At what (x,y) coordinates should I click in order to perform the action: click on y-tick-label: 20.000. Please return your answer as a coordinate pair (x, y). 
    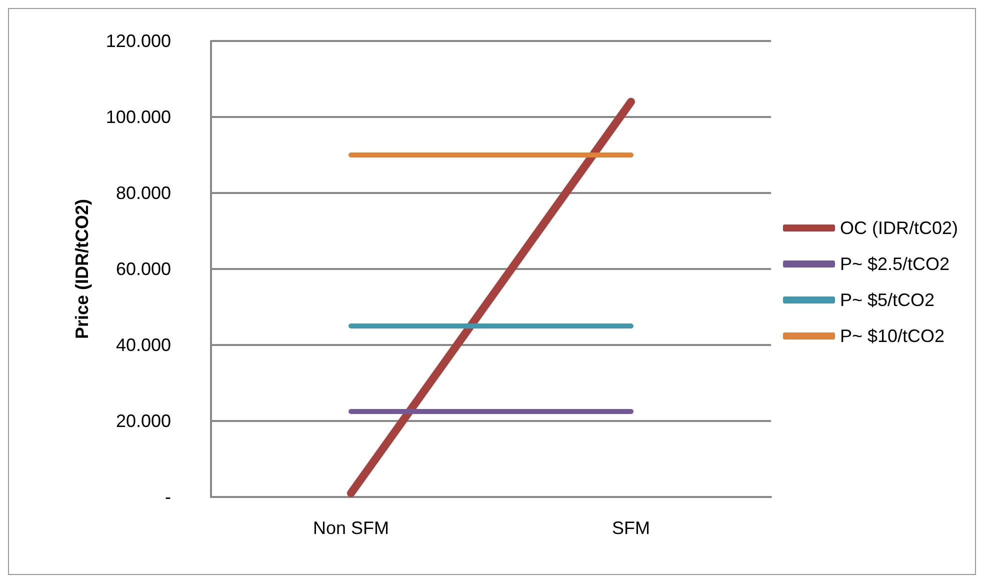
    Looking at the image, I should click on (143, 421).